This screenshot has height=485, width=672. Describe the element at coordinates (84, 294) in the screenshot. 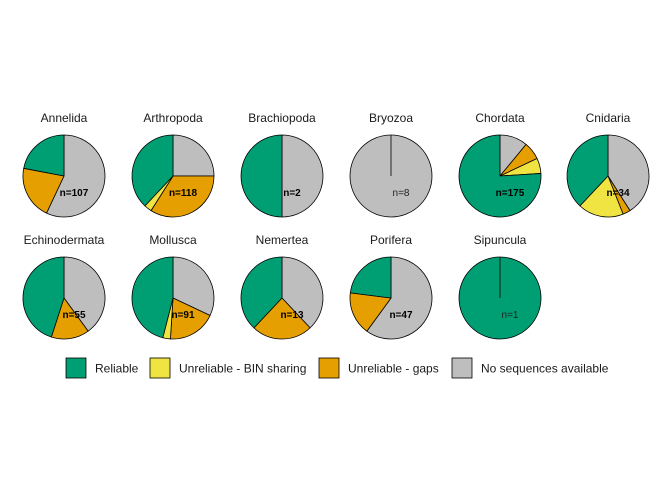

I see `pie-slice-echinodermata-no-sequences-available` at that location.